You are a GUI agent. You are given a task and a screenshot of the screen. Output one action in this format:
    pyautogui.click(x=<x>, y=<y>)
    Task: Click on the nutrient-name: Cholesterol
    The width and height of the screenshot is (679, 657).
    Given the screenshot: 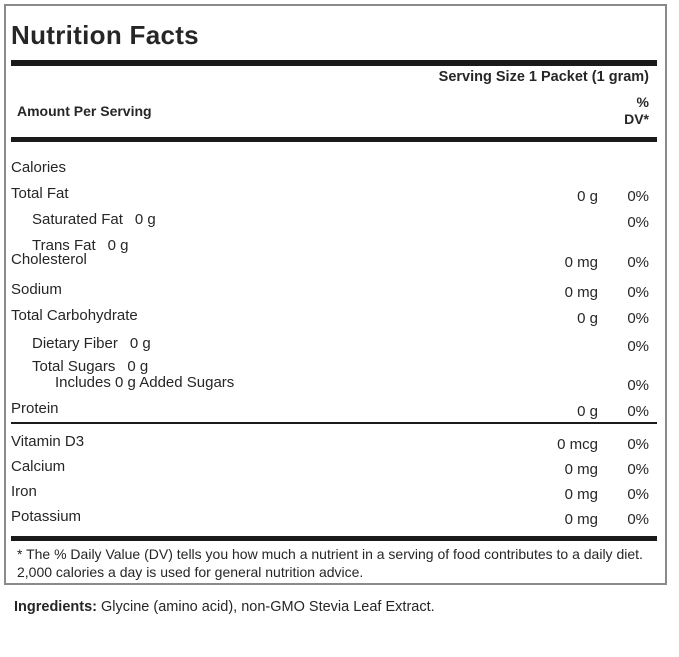 What is the action you would take?
    pyautogui.click(x=49, y=259)
    